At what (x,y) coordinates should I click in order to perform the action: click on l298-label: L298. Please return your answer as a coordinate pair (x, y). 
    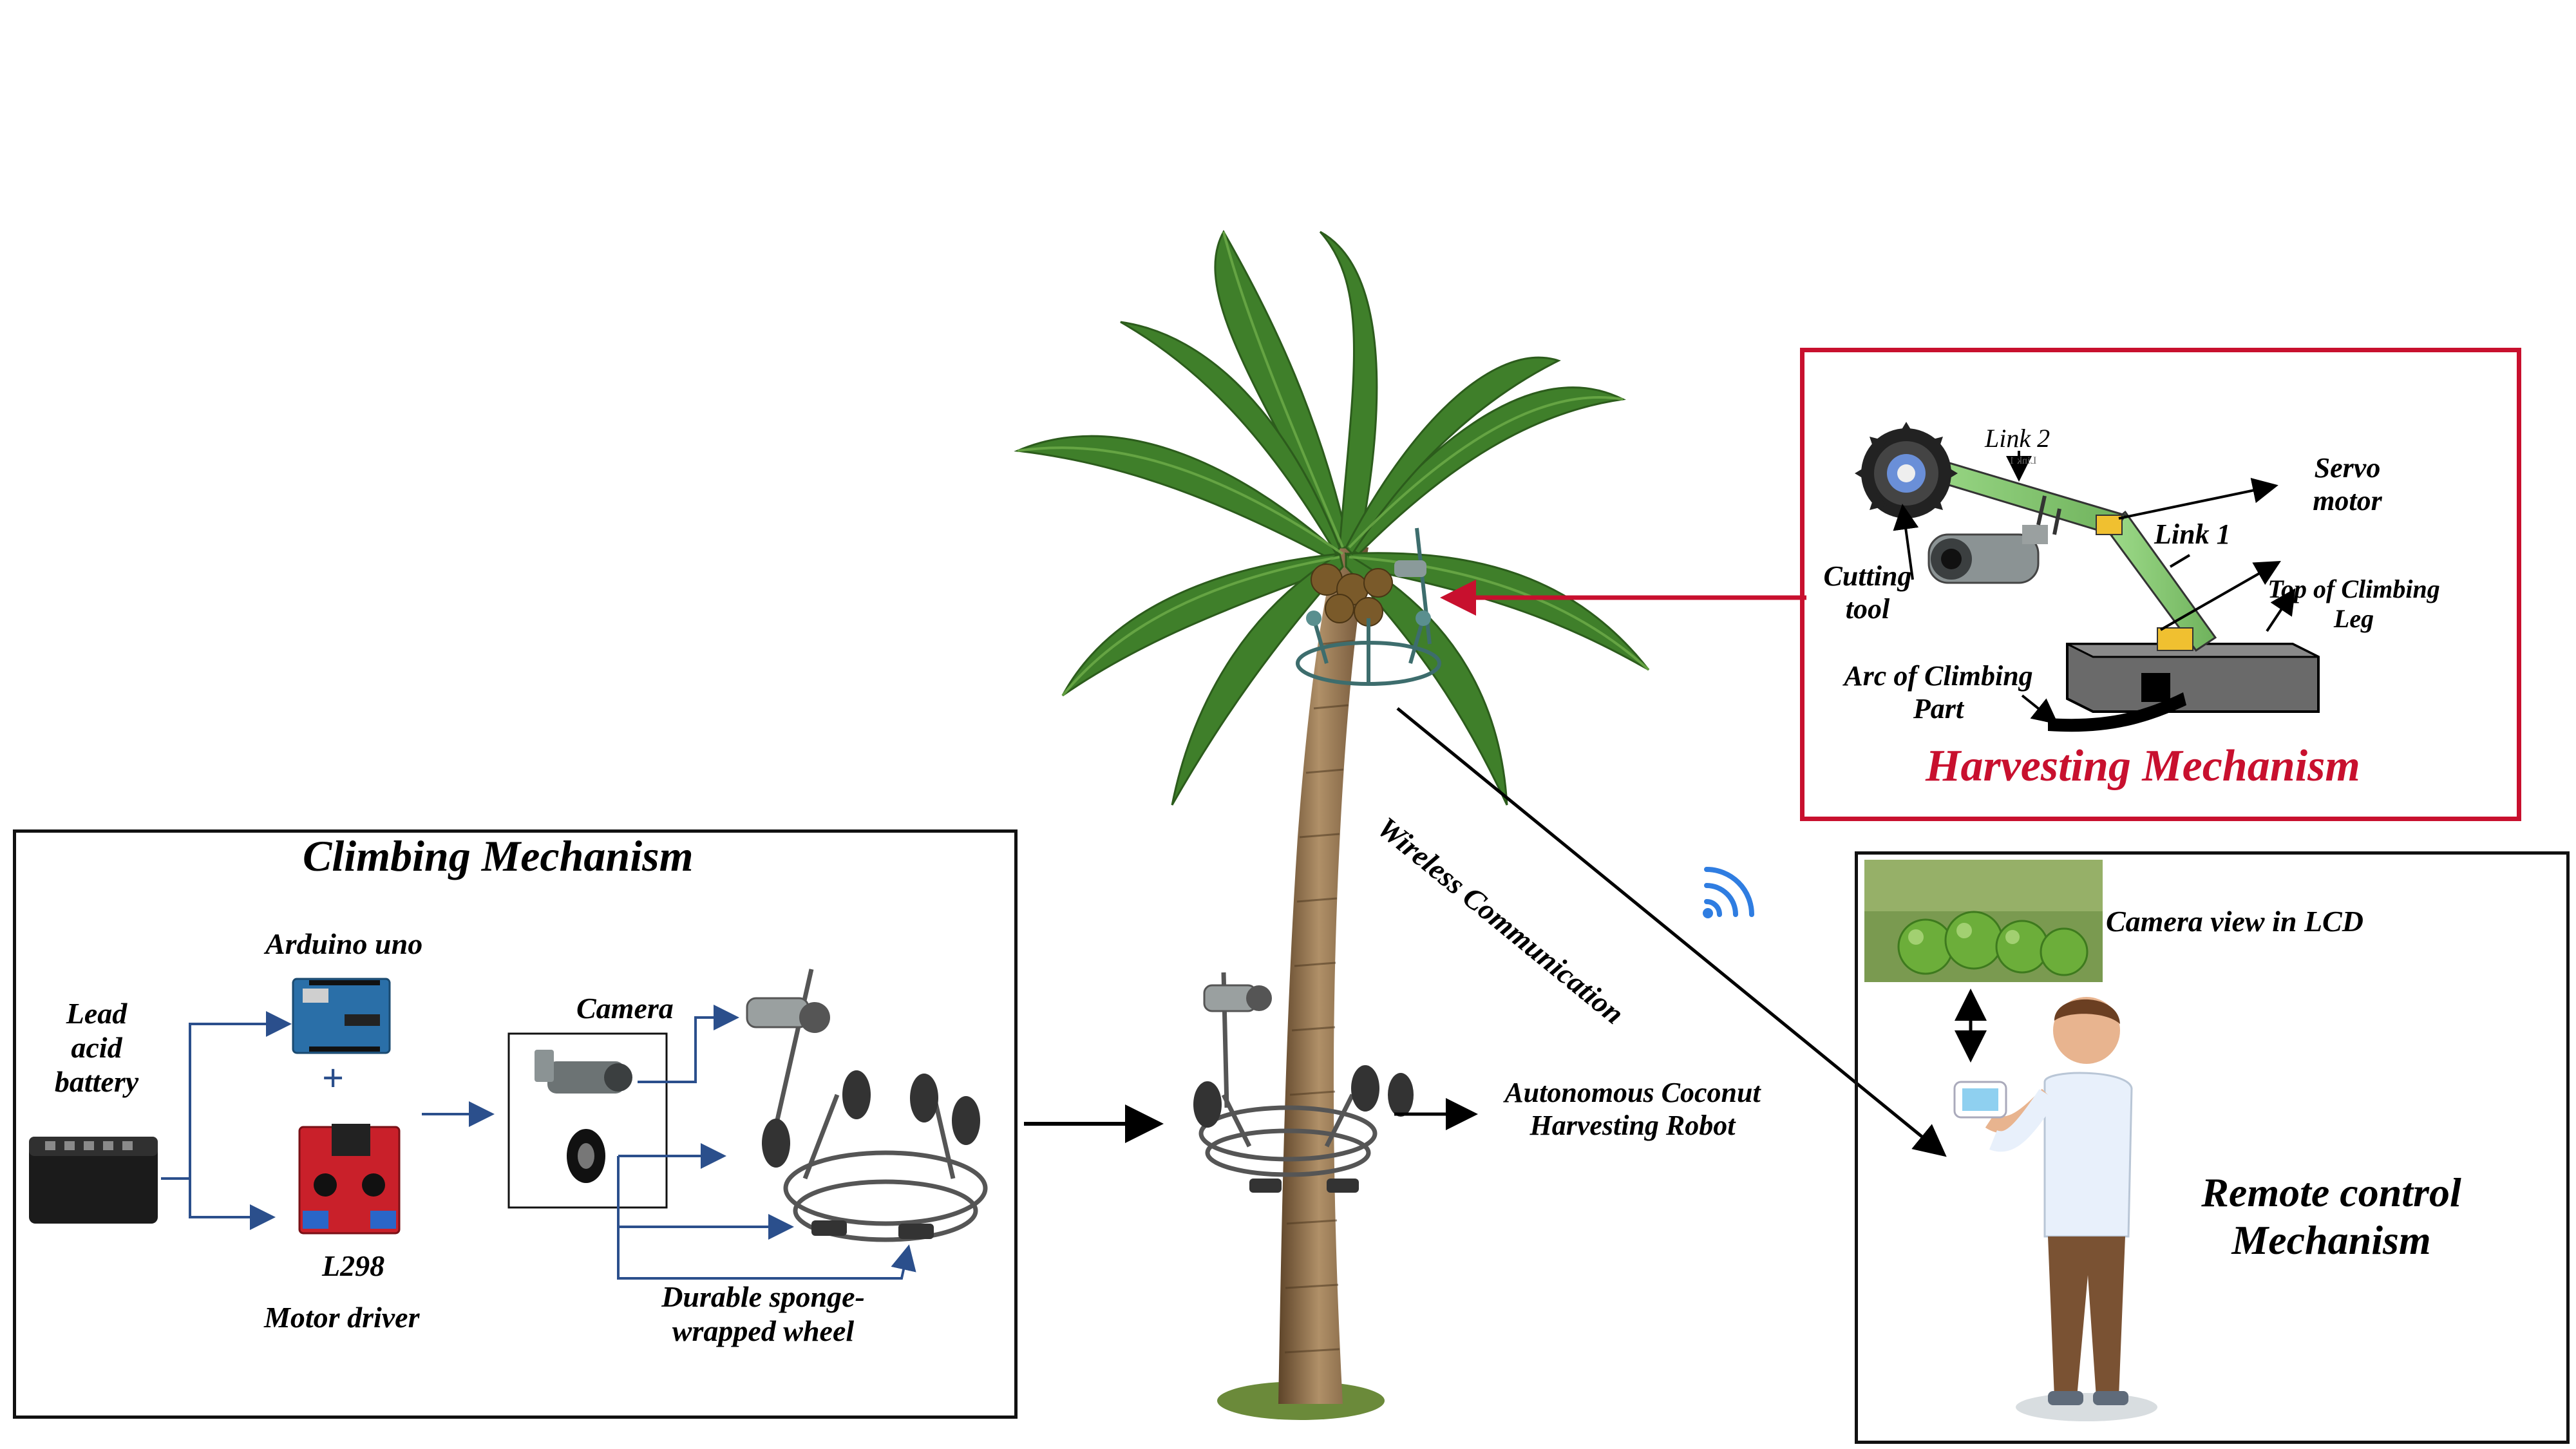
    Looking at the image, I should click on (353, 1265).